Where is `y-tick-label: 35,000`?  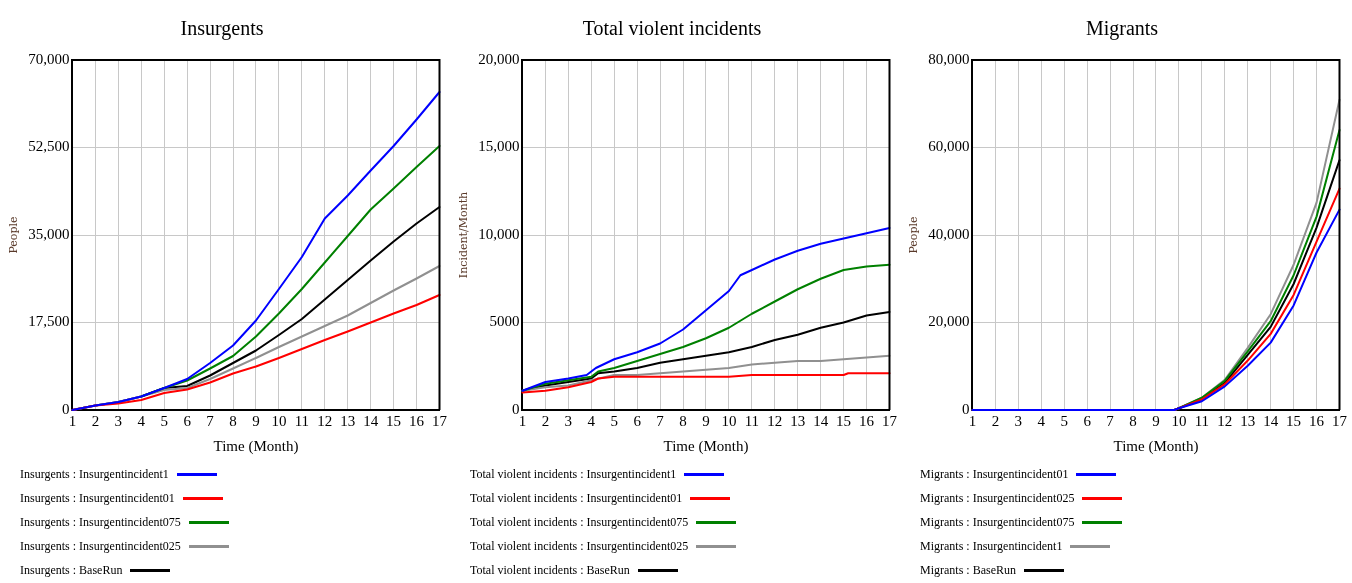
y-tick-label: 35,000 is located at coordinates (49, 233).